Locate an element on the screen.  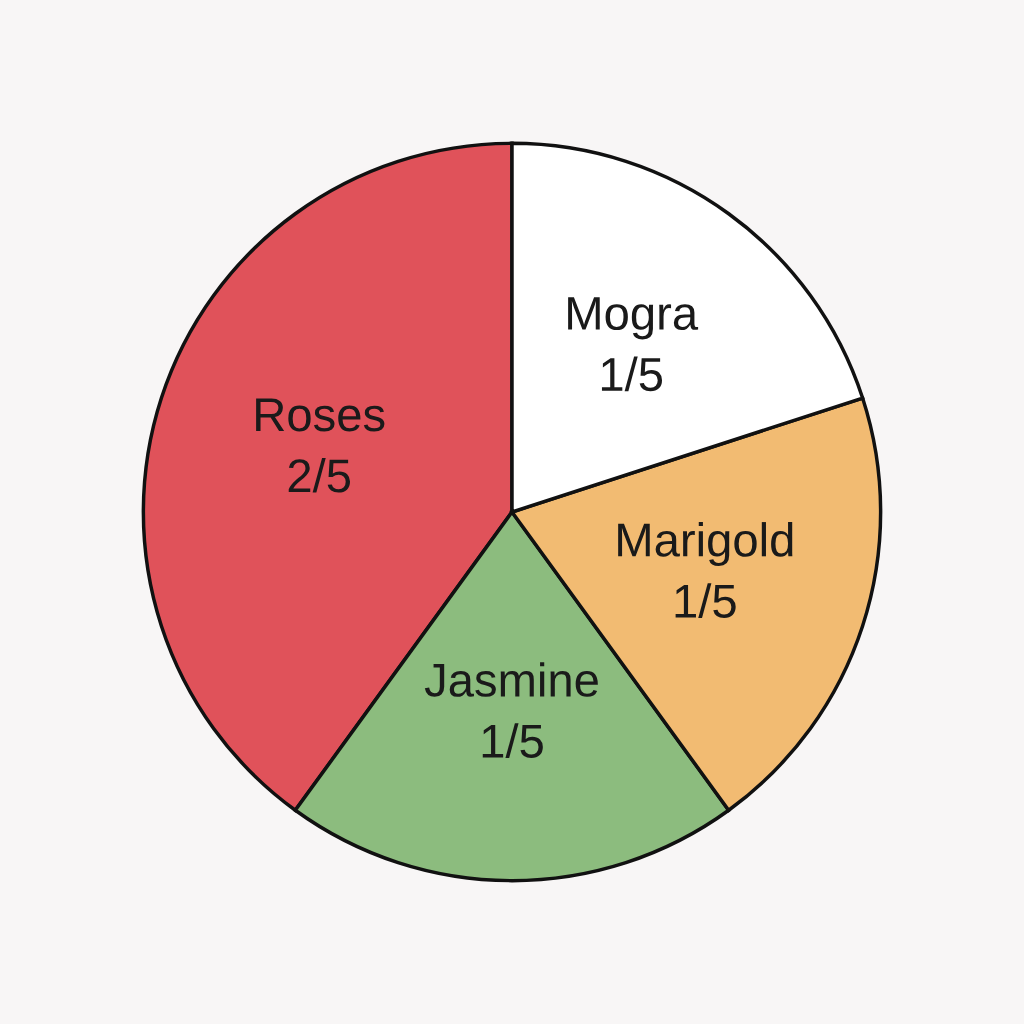
slice-label: Mogra is located at coordinates (633, 318).